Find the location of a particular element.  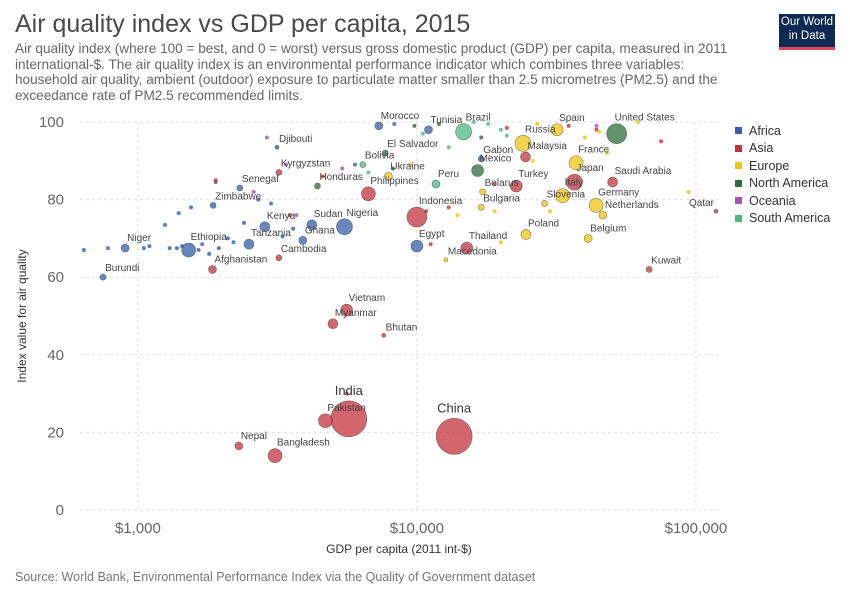

legend-item: Oceania is located at coordinates (782, 201).